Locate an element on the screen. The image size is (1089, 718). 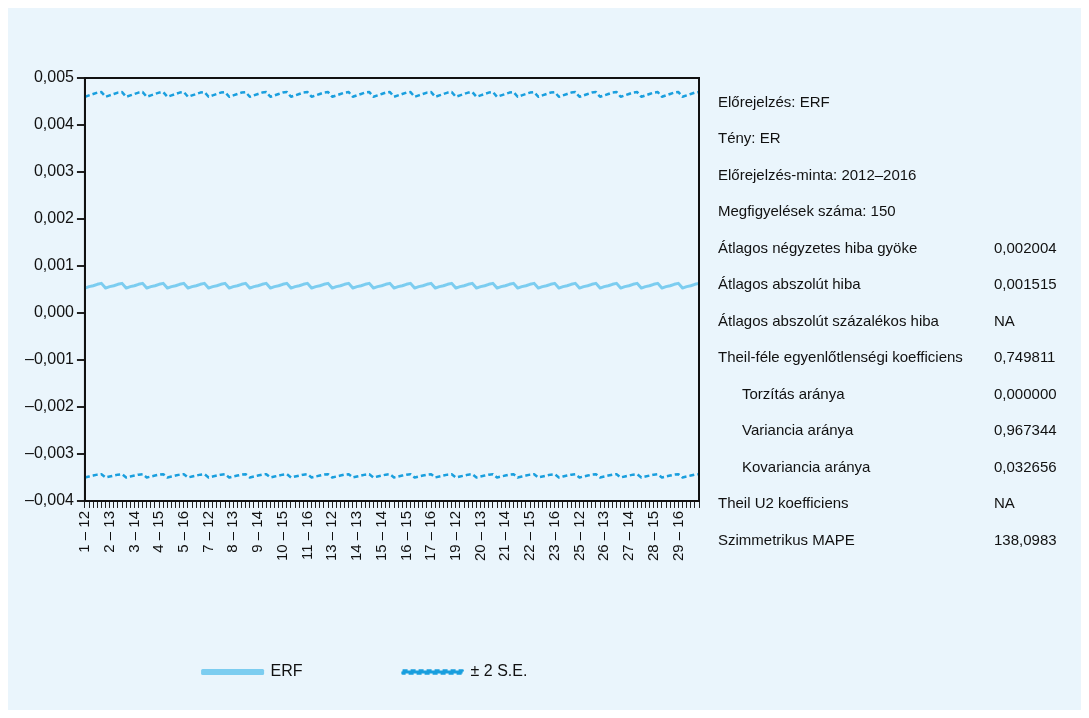
y-tick-label: –0,001 is located at coordinates (50, 359).